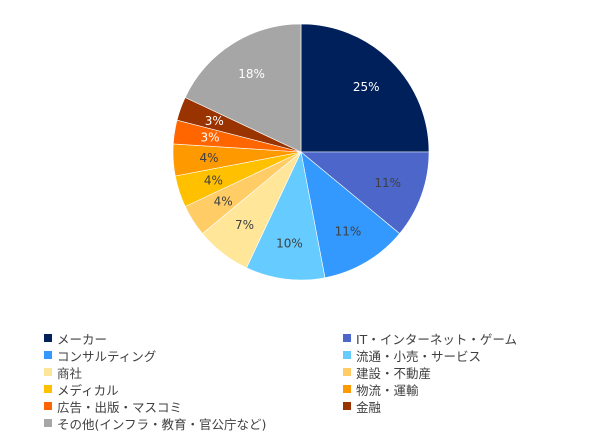 The image size is (602, 444). I want to click on legend-item: その他(インフラ・教育・官公庁など), so click(155, 423).